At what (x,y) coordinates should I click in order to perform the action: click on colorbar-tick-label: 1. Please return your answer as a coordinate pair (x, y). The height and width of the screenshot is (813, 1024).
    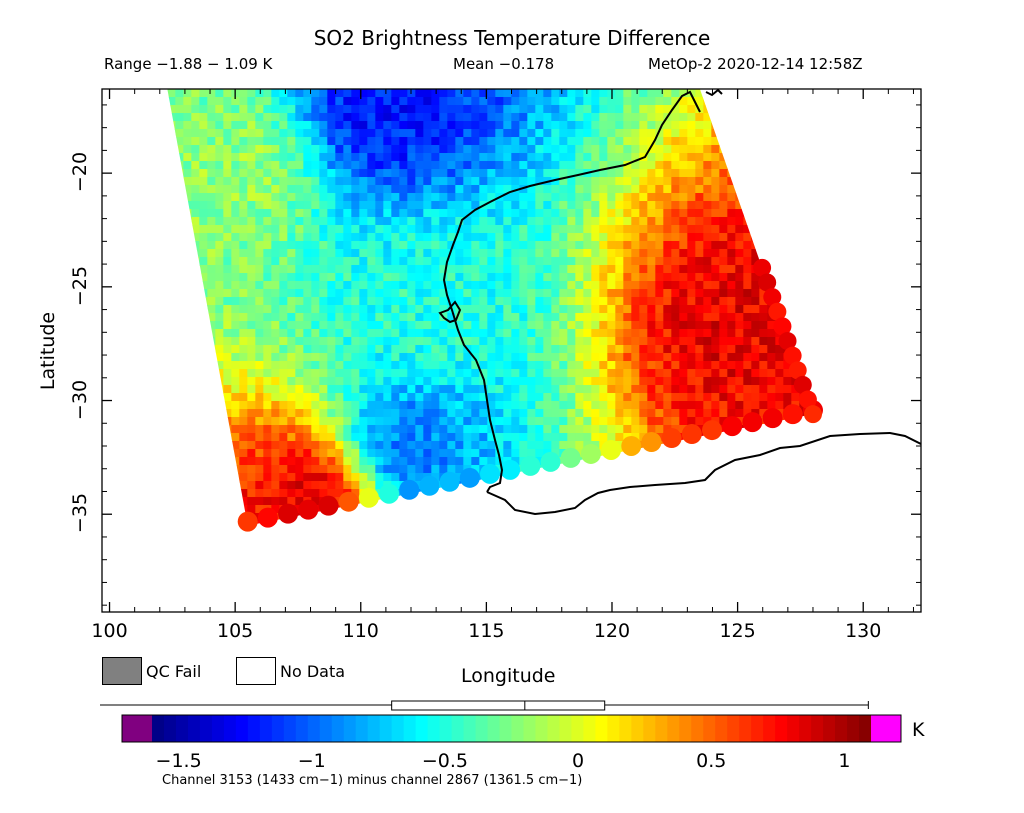
    Looking at the image, I should click on (844, 761).